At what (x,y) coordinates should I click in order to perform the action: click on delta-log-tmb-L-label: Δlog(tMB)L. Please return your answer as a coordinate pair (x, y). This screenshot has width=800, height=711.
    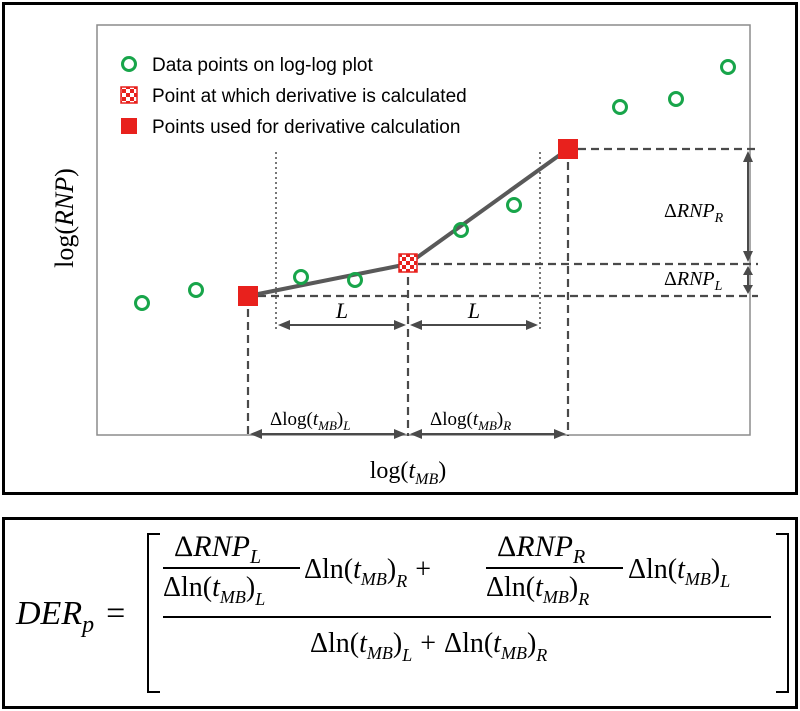
    Looking at the image, I should click on (310, 421).